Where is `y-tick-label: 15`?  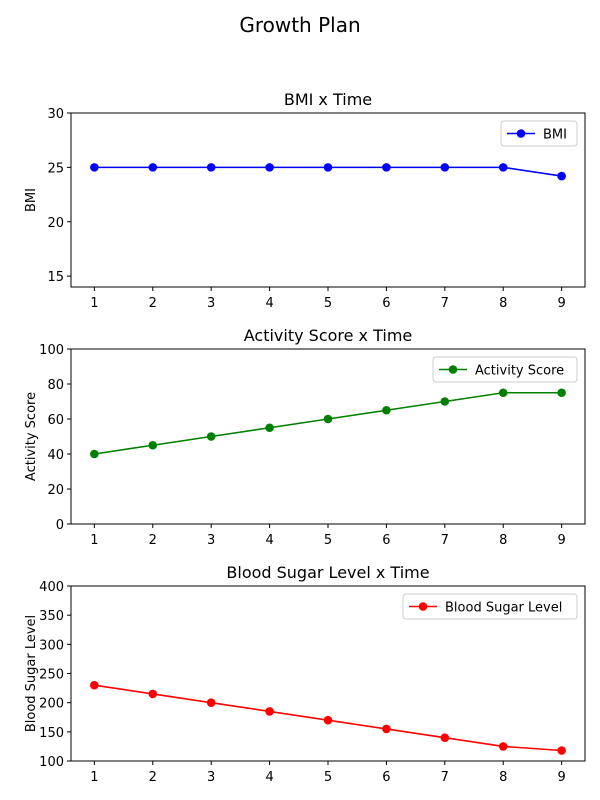
y-tick-label: 15 is located at coordinates (55, 277).